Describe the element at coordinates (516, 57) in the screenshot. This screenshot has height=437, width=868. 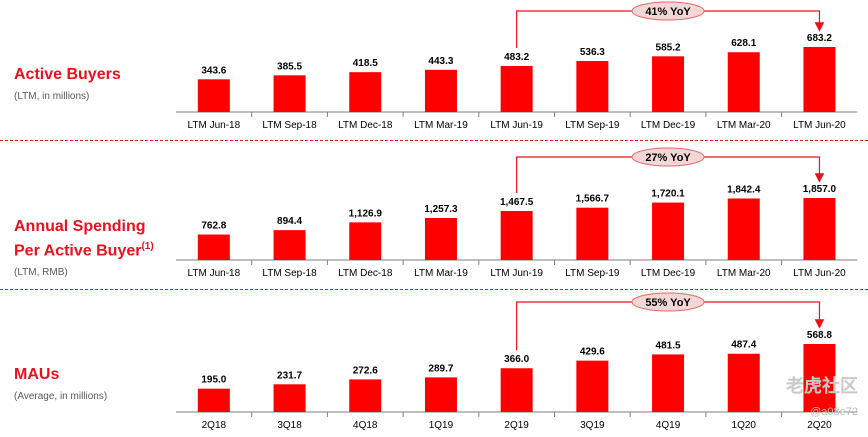
I see `data-label: 483.2` at that location.